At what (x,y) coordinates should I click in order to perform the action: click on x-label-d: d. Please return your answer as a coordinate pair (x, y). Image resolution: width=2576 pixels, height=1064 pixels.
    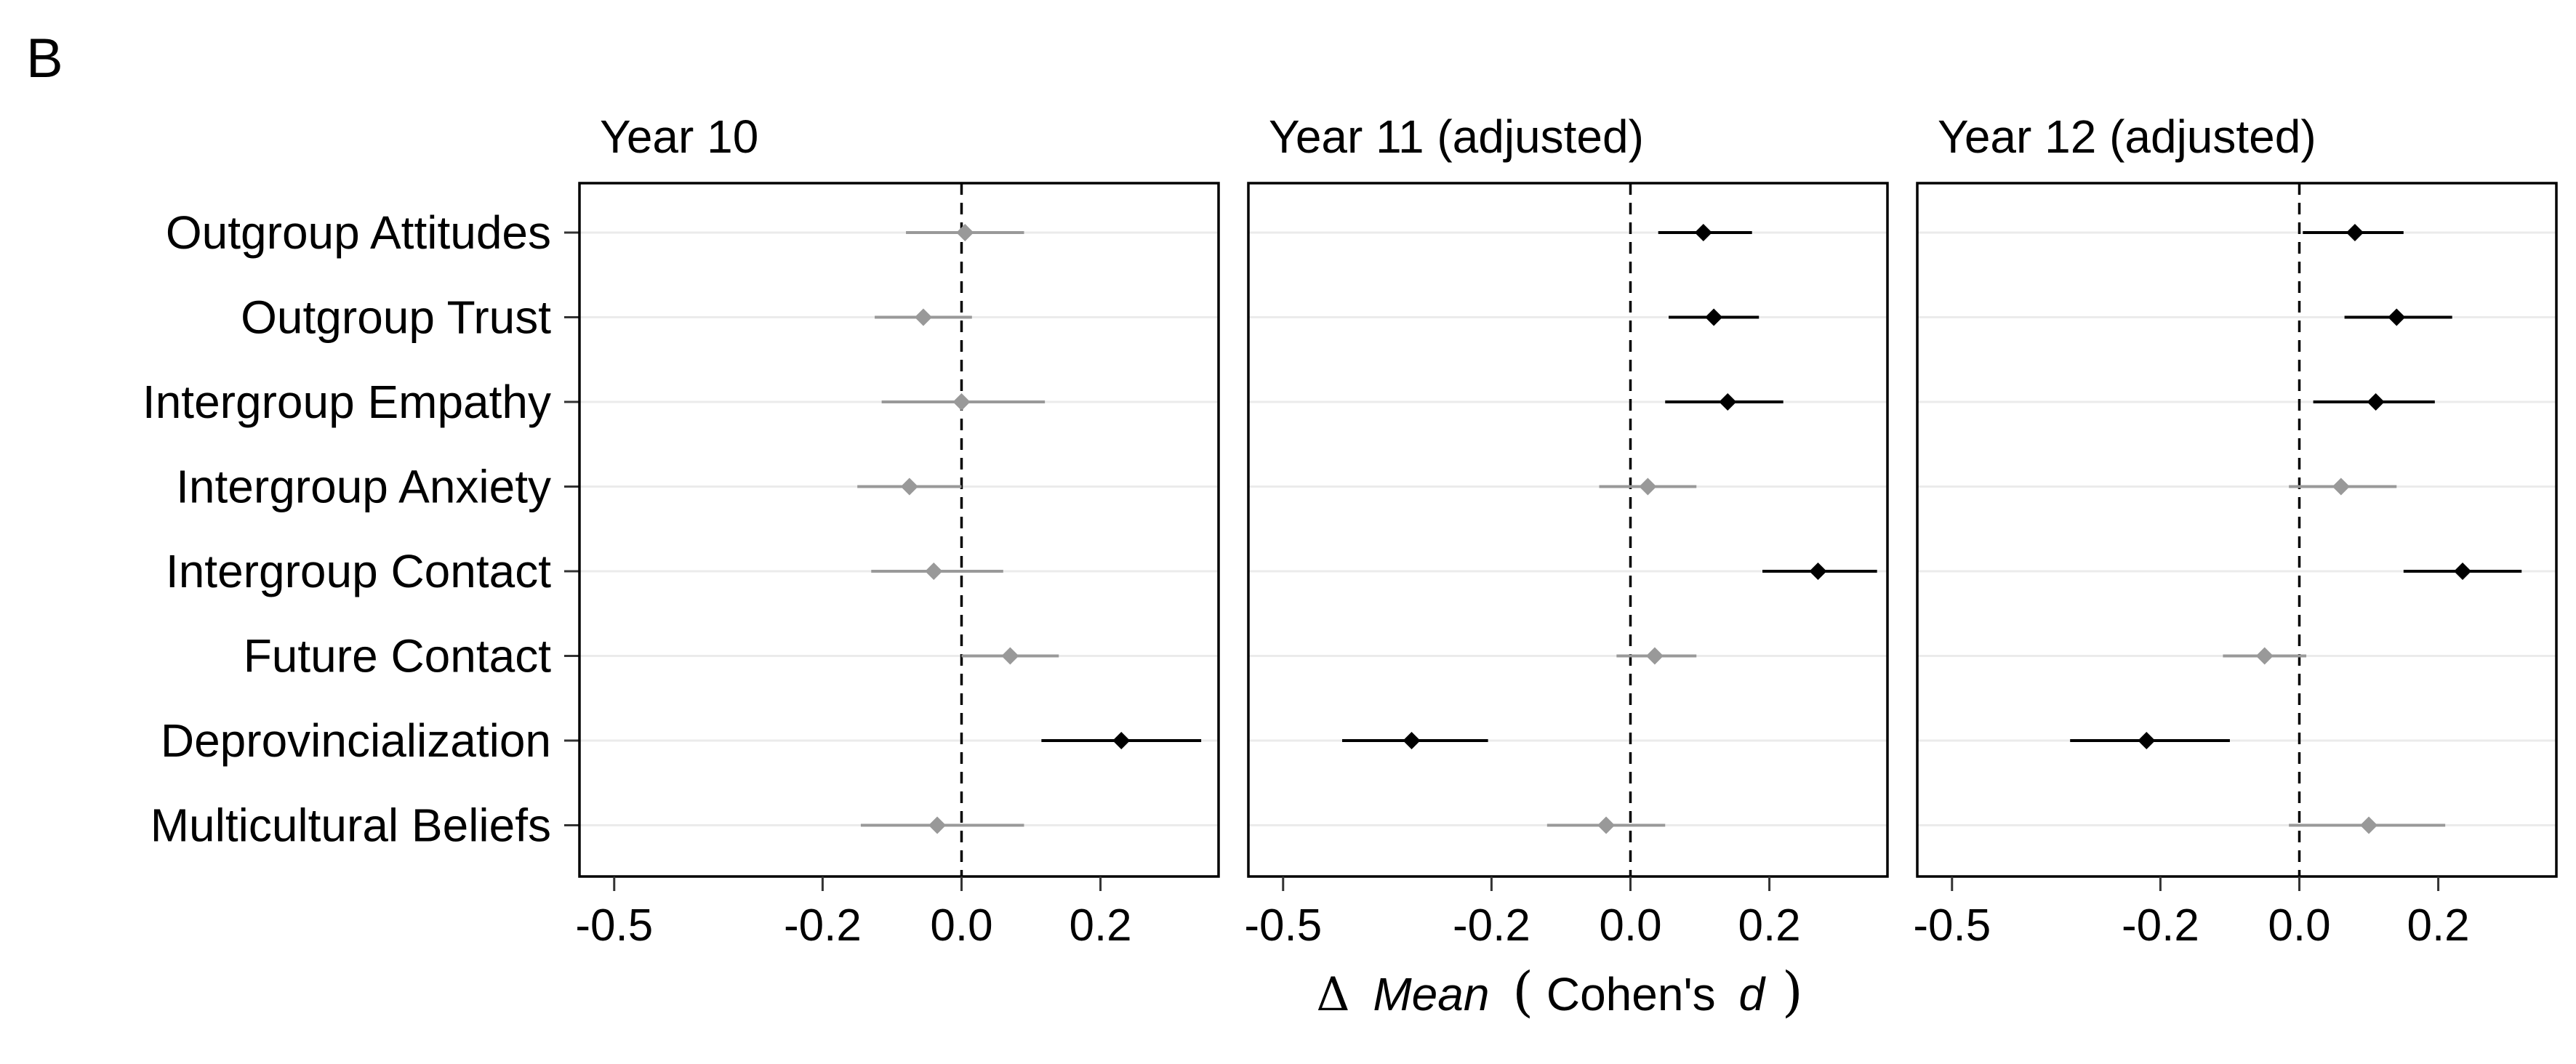
    Looking at the image, I should click on (1752, 994).